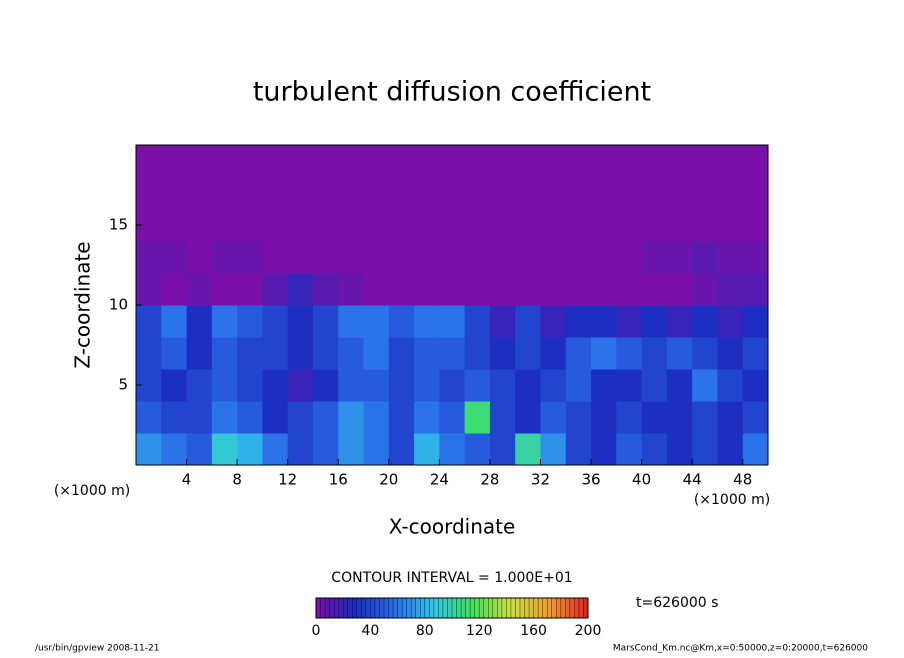 The height and width of the screenshot is (658, 904). Describe the element at coordinates (237, 480) in the screenshot. I see `x-tick-label: 8` at that location.